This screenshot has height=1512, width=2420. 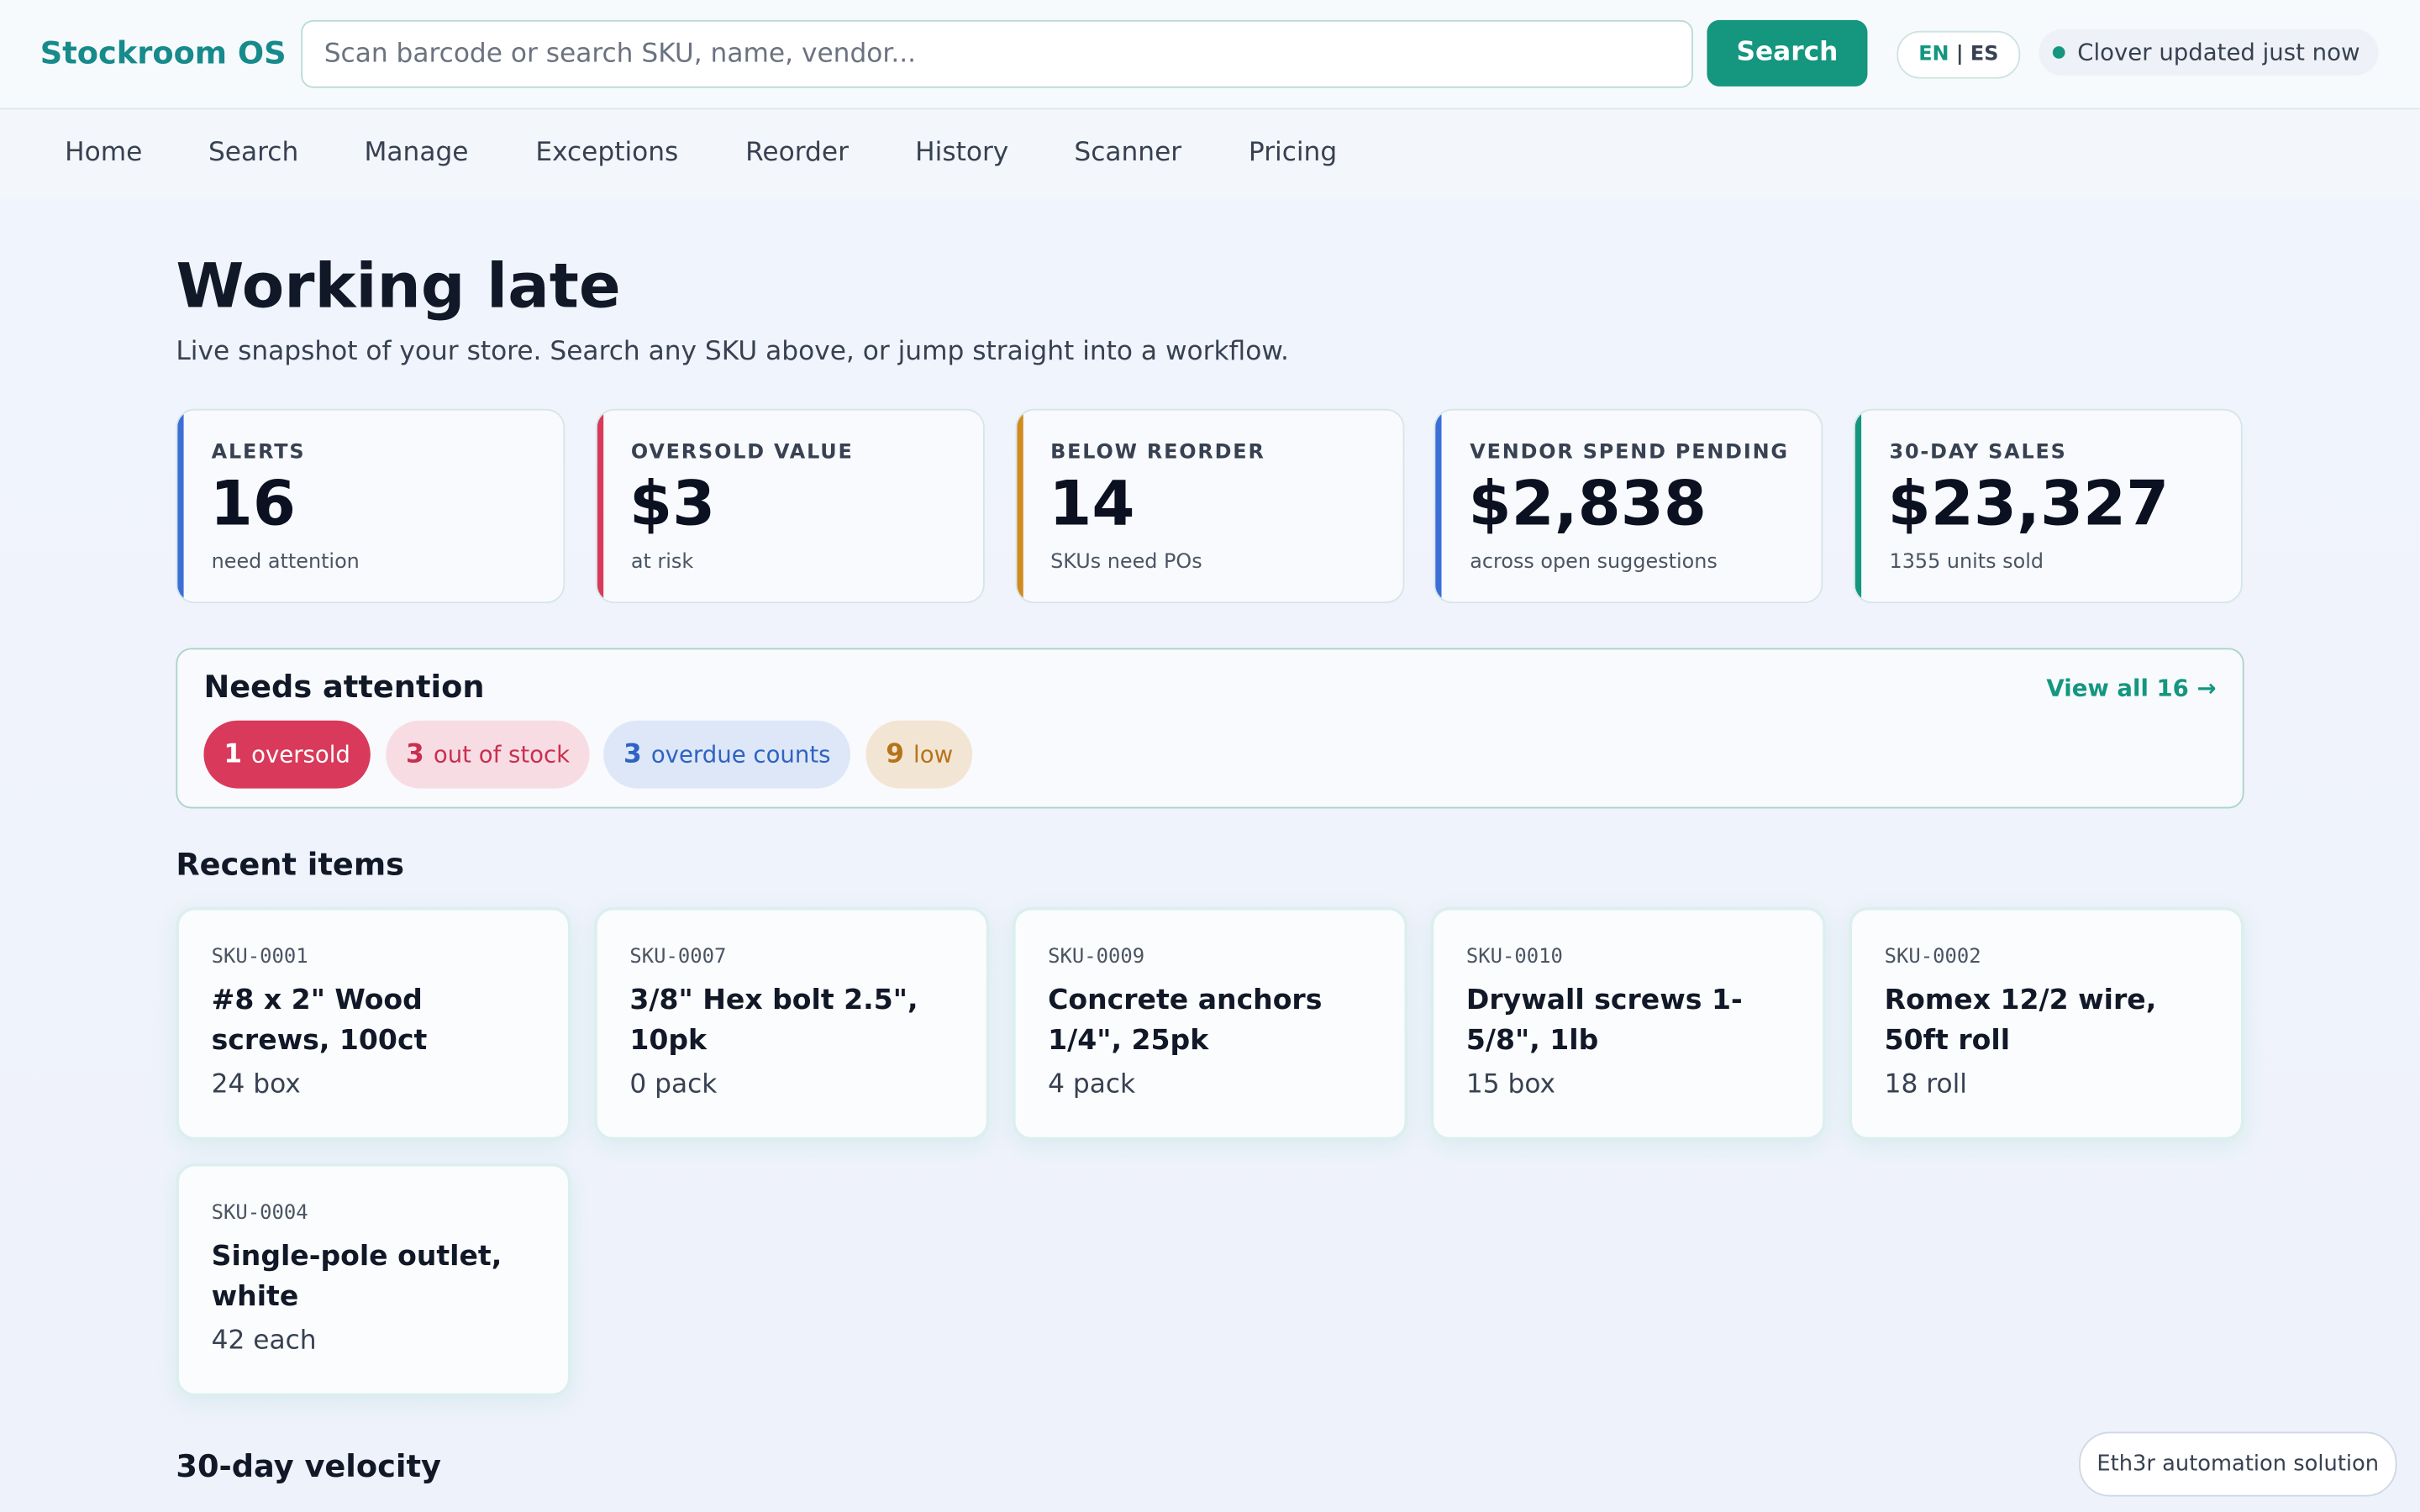 I want to click on chip-count: 1, so click(x=233, y=754).